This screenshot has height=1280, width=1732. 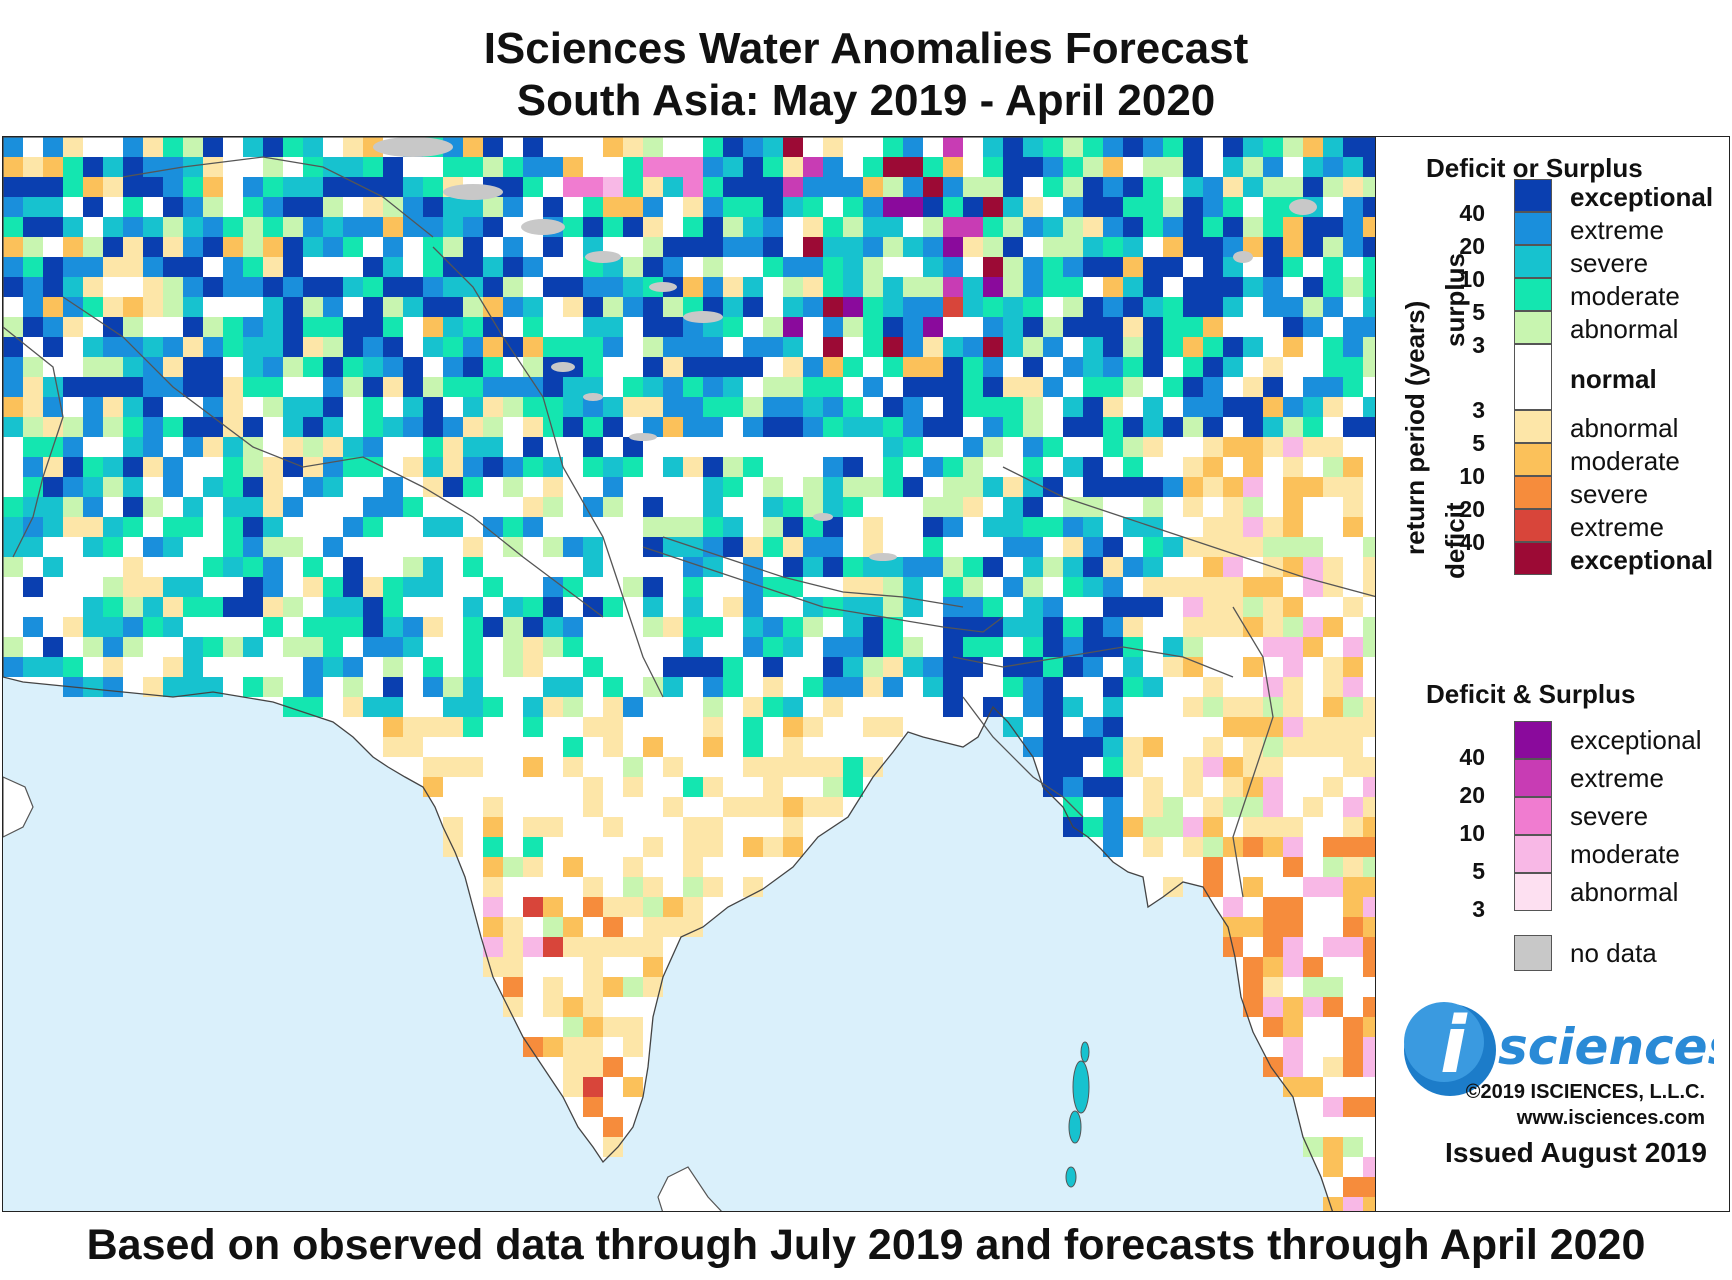 I want to click on border-bangladesh-west, so click(x=1023, y=757).